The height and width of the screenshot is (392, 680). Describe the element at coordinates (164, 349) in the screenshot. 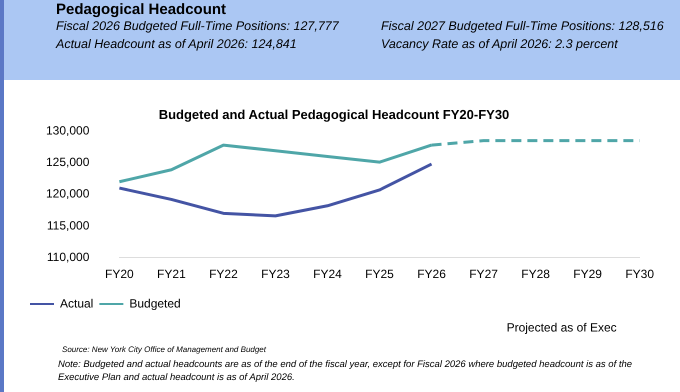

I see `source-note: Source: New York City Office of Management and Budget` at that location.